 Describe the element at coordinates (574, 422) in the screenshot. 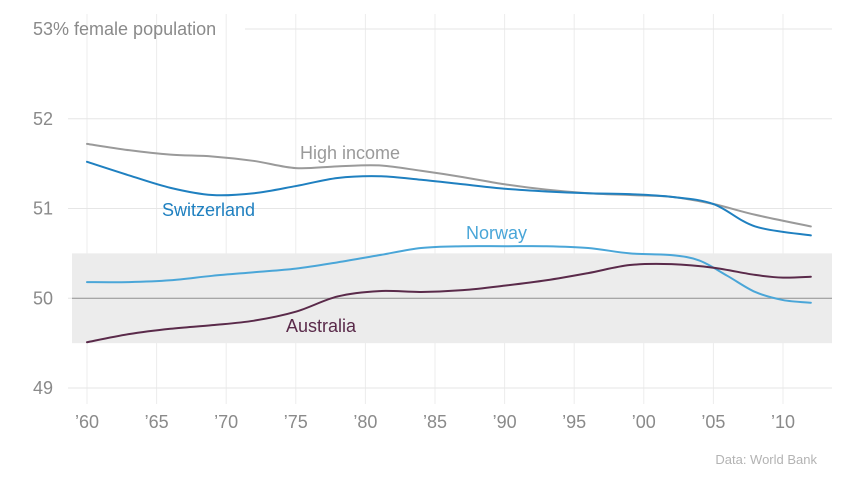

I see `x-tick-label: ’95` at that location.